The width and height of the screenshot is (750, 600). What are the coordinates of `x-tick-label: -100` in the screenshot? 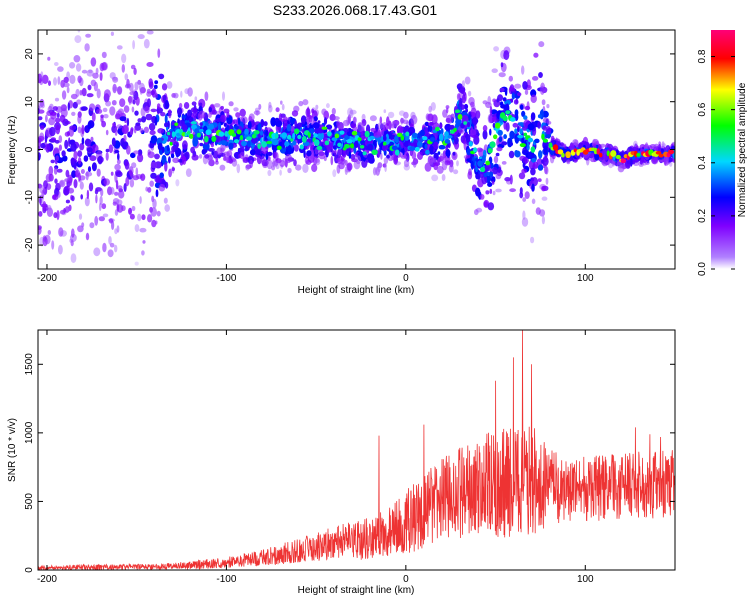 It's located at (226, 278).